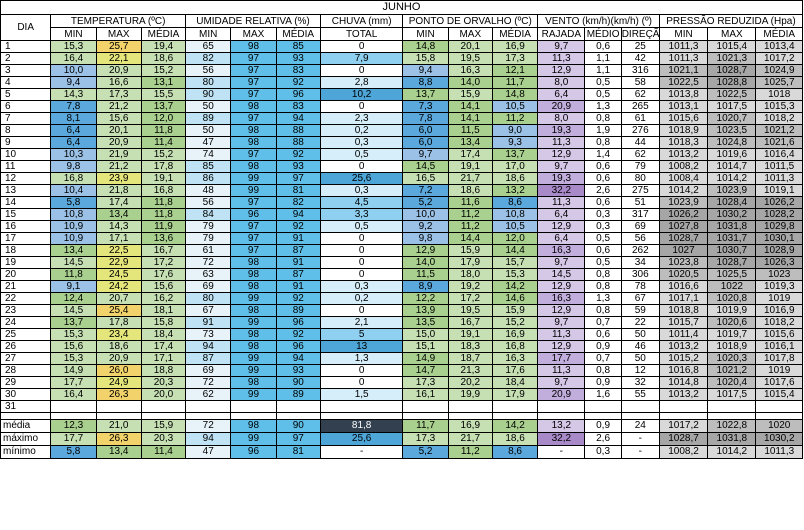  What do you see at coordinates (683, 70) in the screenshot?
I see `data-cell: 1021,1` at bounding box center [683, 70].